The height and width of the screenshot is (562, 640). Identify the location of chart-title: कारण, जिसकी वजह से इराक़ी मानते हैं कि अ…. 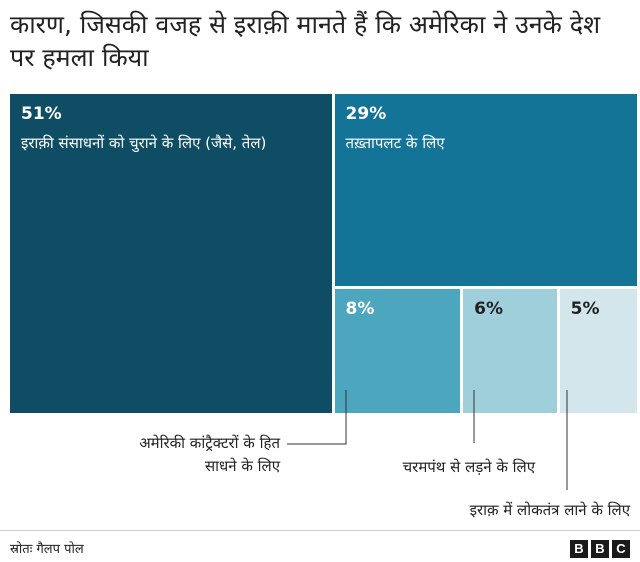
(305, 41).